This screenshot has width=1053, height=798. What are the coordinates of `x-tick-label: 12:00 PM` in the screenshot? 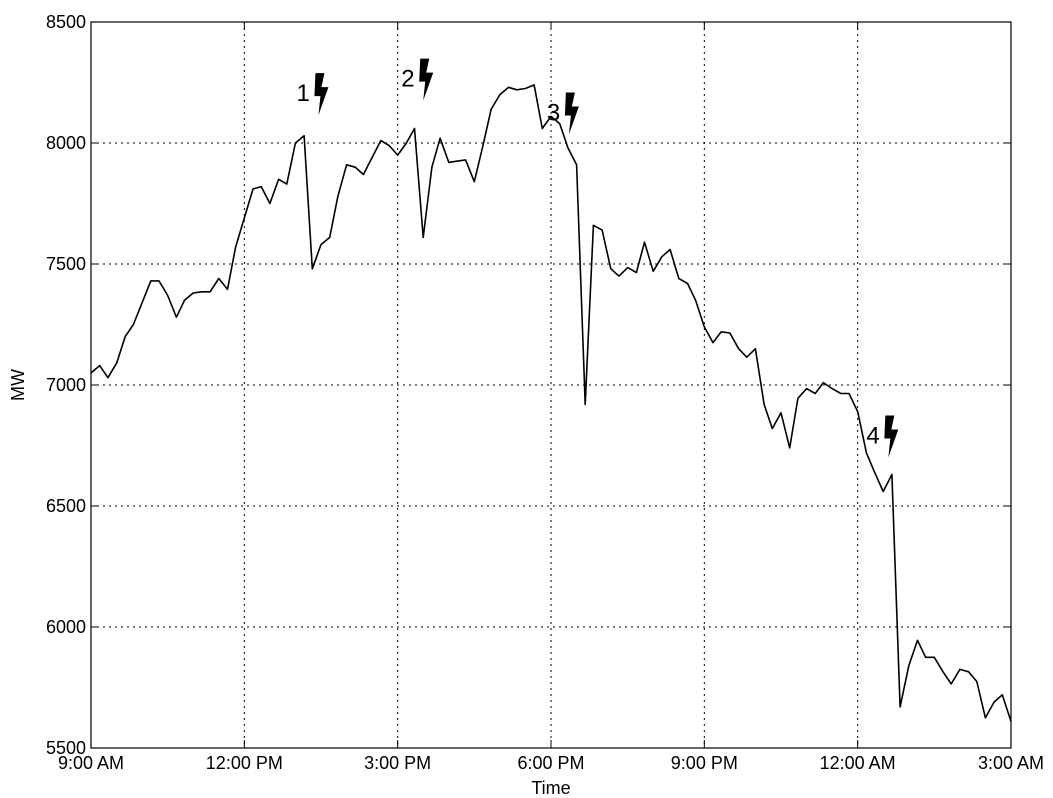 It's located at (244, 763).